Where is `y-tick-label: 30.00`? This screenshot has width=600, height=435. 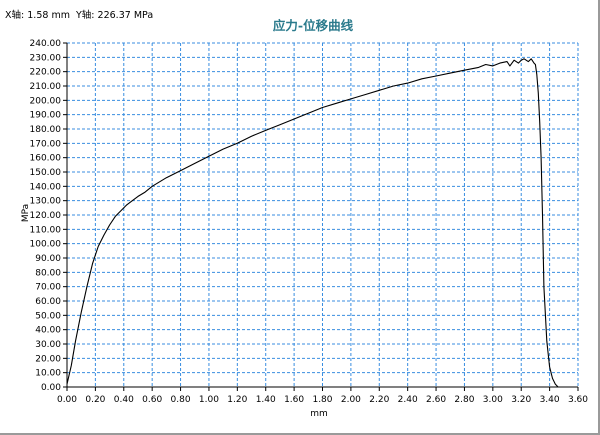
y-tick-label: 30.00 is located at coordinates (48, 345).